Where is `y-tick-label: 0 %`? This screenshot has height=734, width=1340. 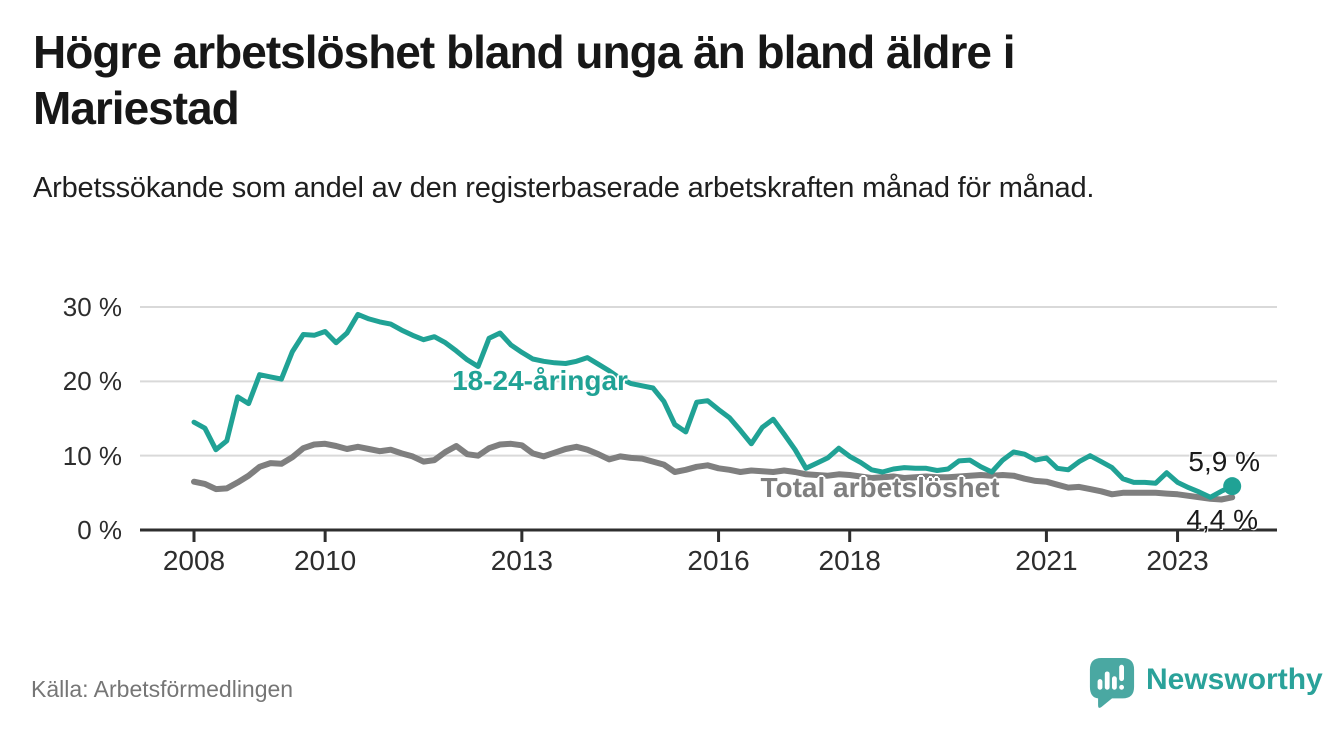 y-tick-label: 0 % is located at coordinates (99, 530).